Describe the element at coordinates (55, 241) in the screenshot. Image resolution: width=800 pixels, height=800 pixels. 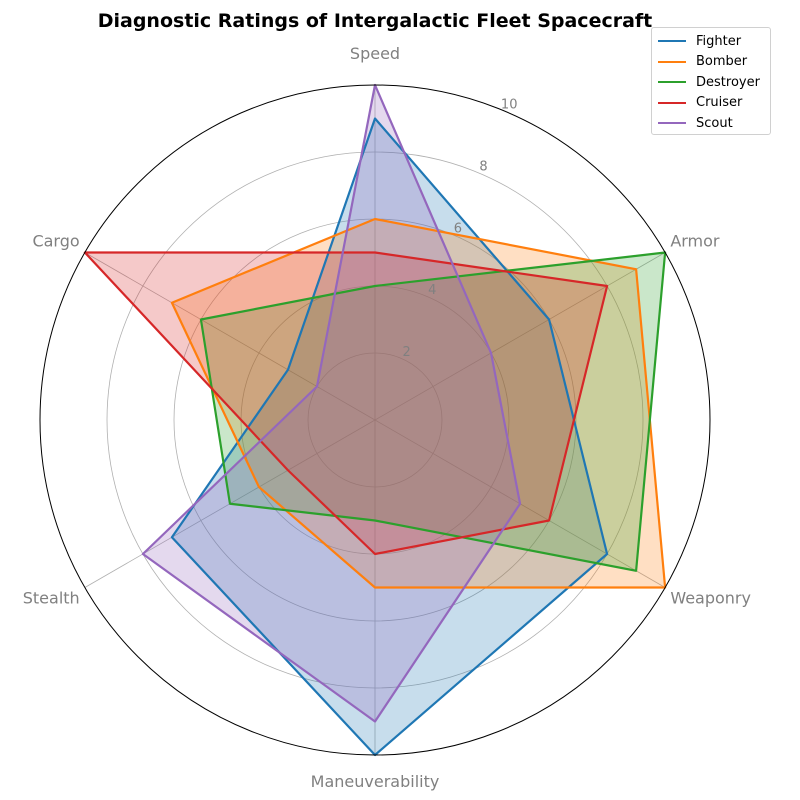
I see `axis-label-cargo: Cargo` at that location.